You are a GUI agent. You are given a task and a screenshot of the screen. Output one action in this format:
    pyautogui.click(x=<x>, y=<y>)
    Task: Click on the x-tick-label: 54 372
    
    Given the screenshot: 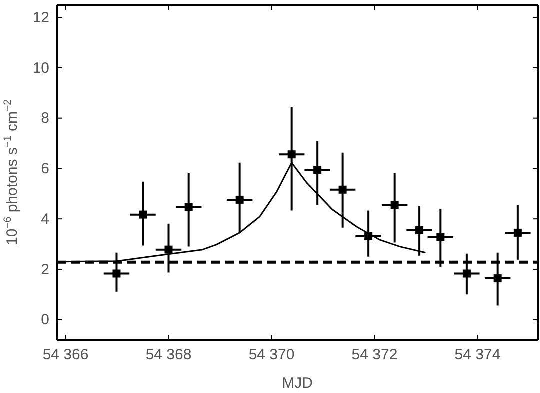 What is the action you would take?
    pyautogui.click(x=375, y=355)
    